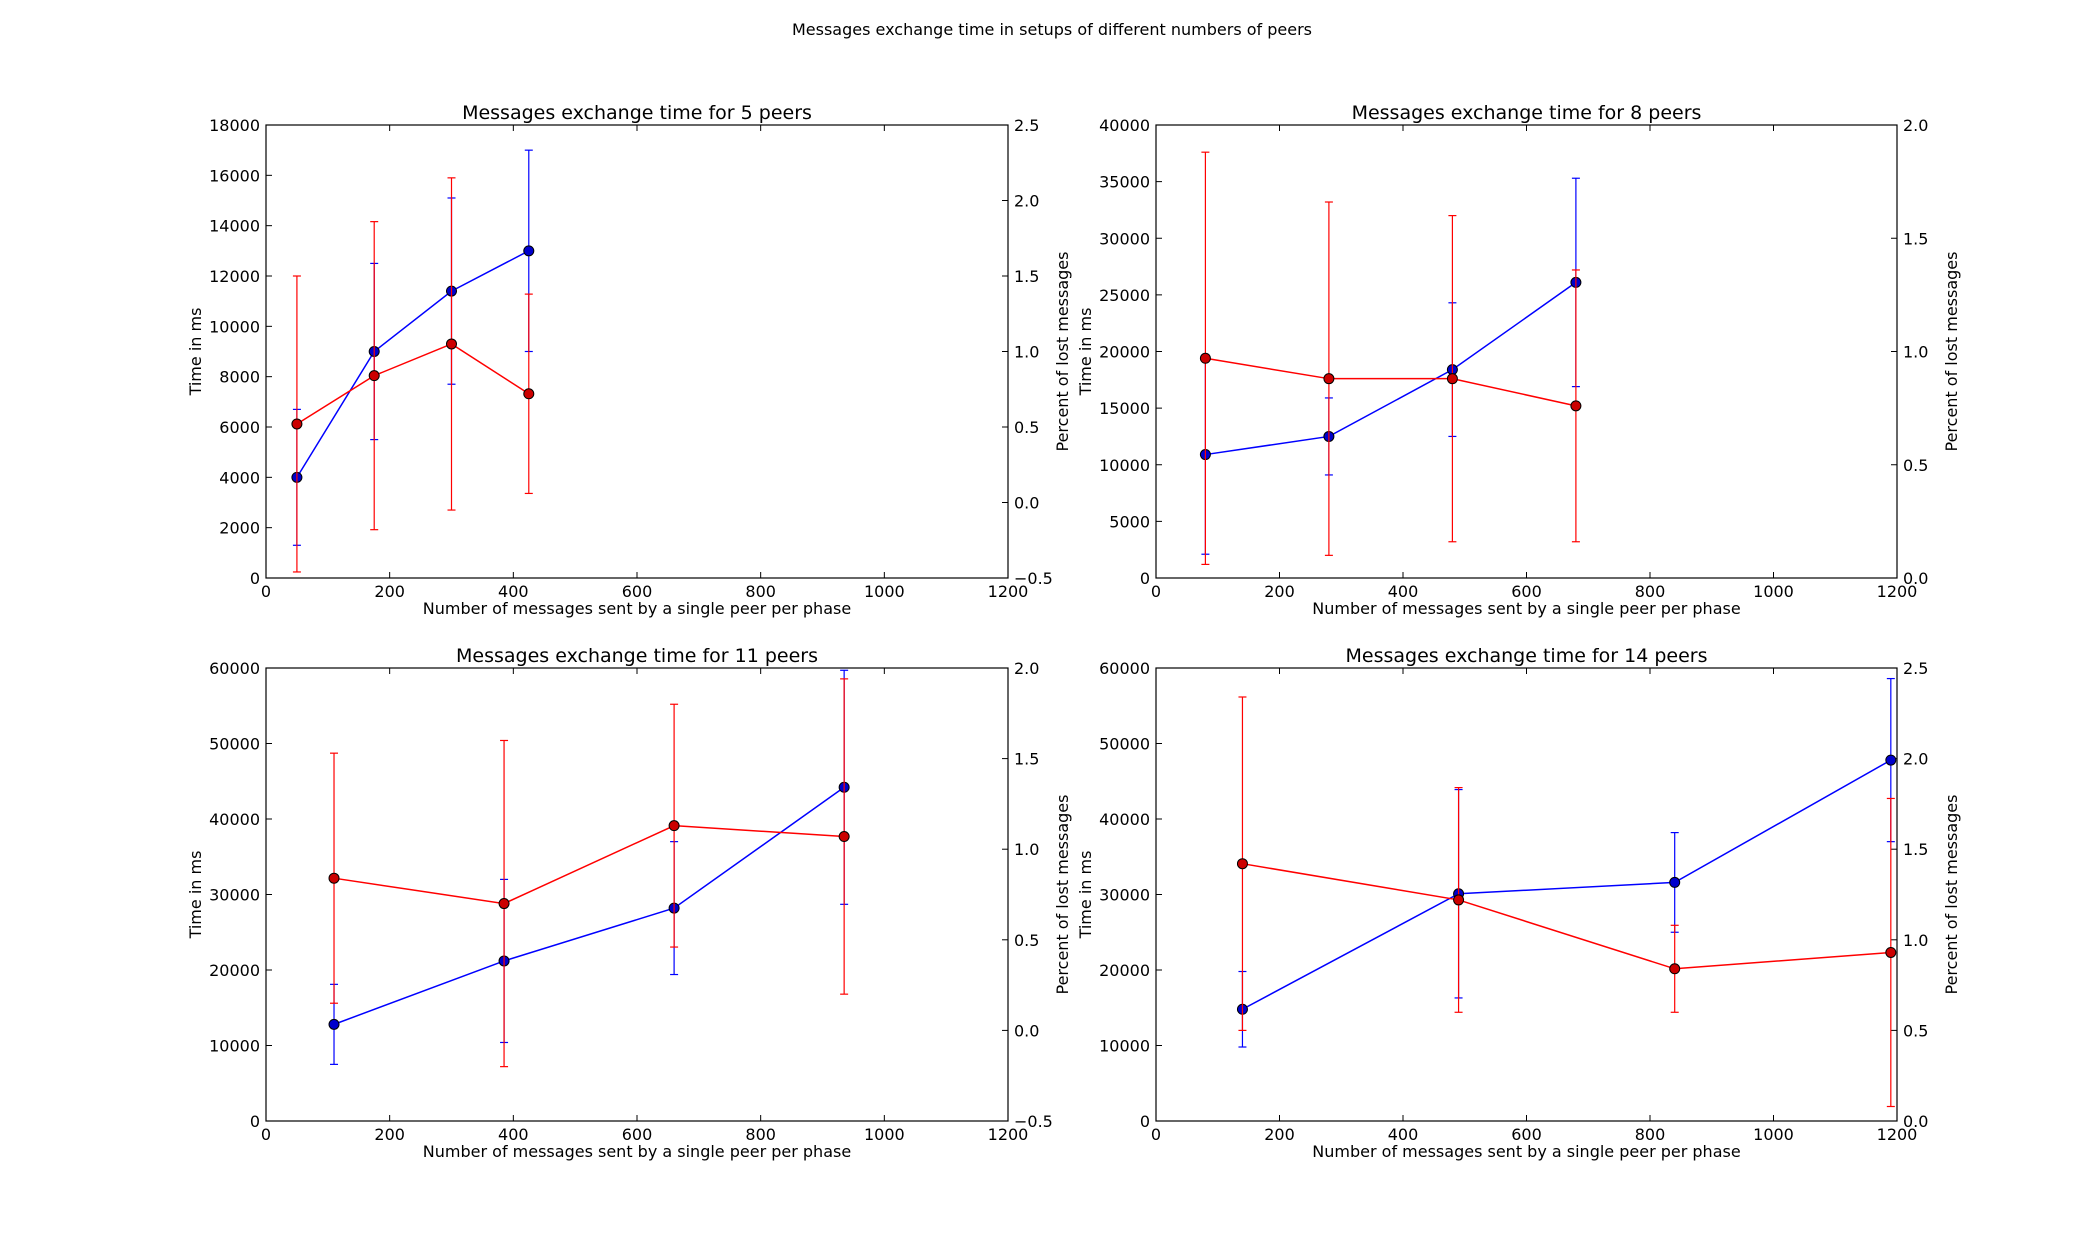 The height and width of the screenshot is (1240, 2100). What do you see at coordinates (234, 276) in the screenshot?
I see `y-tick-label: 12000` at bounding box center [234, 276].